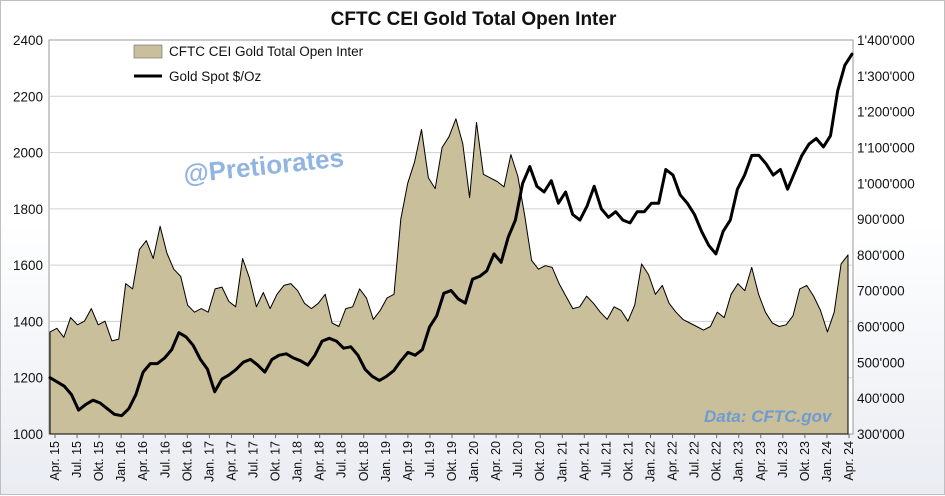 This screenshot has width=945, height=496. I want to click on x-tick-label: Jul. 18, so click(342, 459).